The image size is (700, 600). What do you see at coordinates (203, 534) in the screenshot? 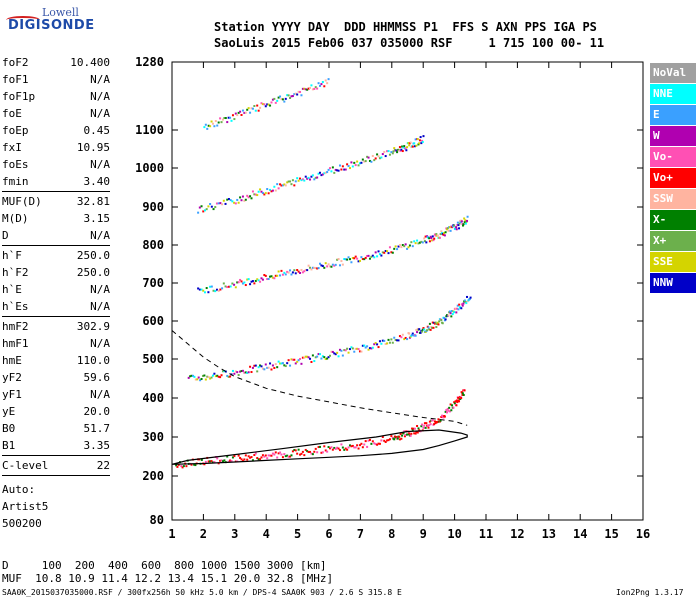
I see `x-tick-label: 2` at bounding box center [203, 534].